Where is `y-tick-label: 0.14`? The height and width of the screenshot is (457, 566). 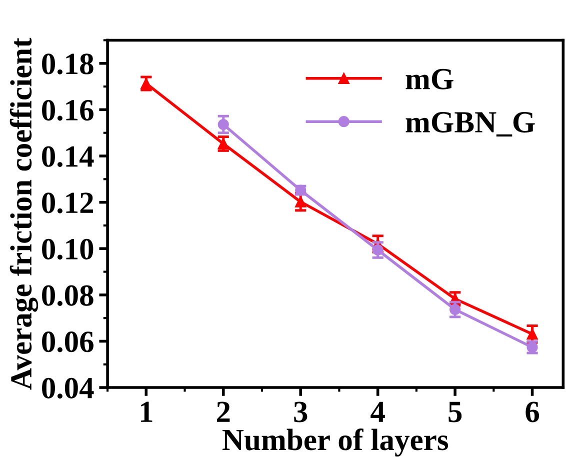 y-tick-label: 0.14 is located at coordinates (68, 157).